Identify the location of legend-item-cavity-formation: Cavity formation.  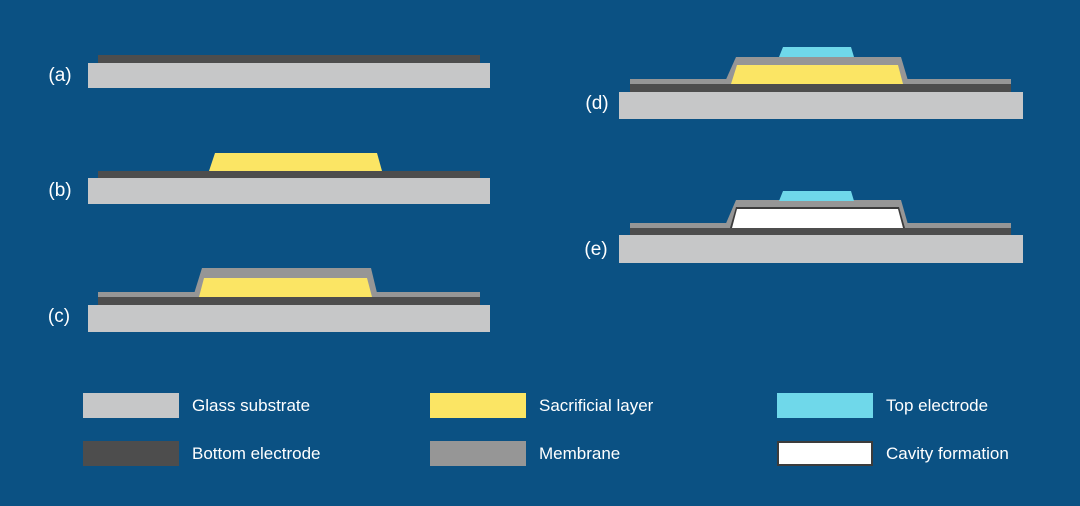
(893, 453).